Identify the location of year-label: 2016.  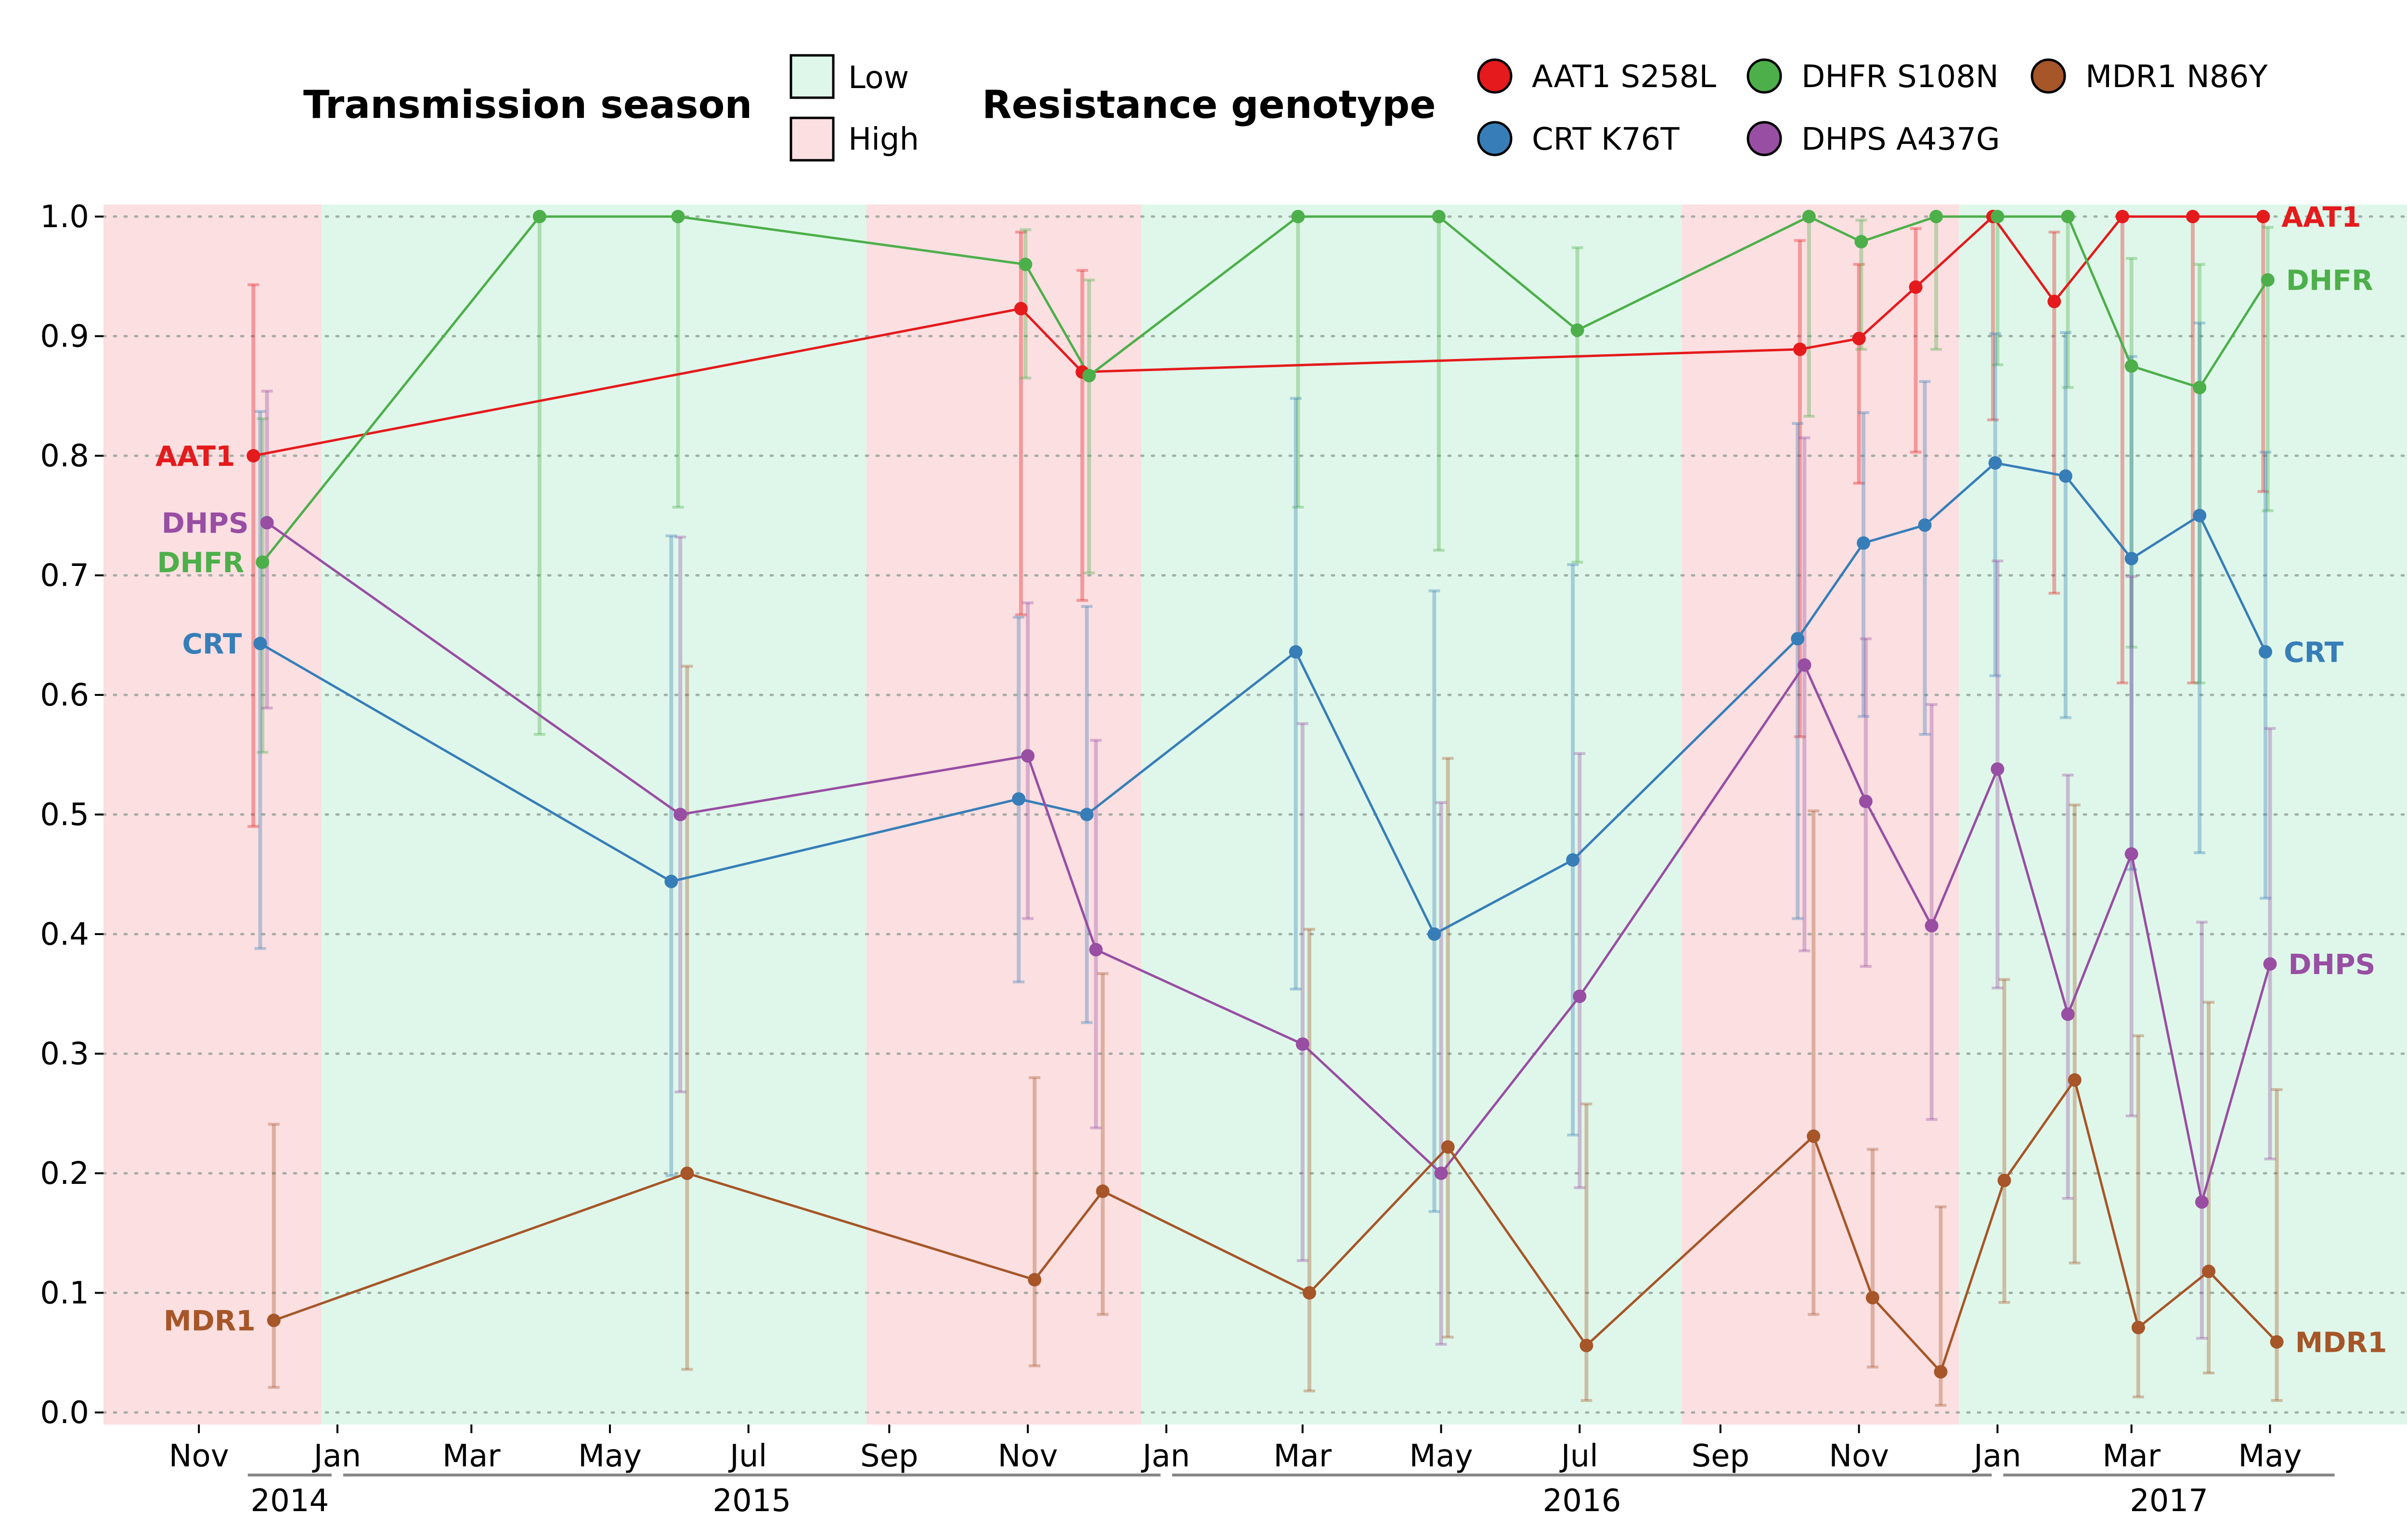
(1582, 1501).